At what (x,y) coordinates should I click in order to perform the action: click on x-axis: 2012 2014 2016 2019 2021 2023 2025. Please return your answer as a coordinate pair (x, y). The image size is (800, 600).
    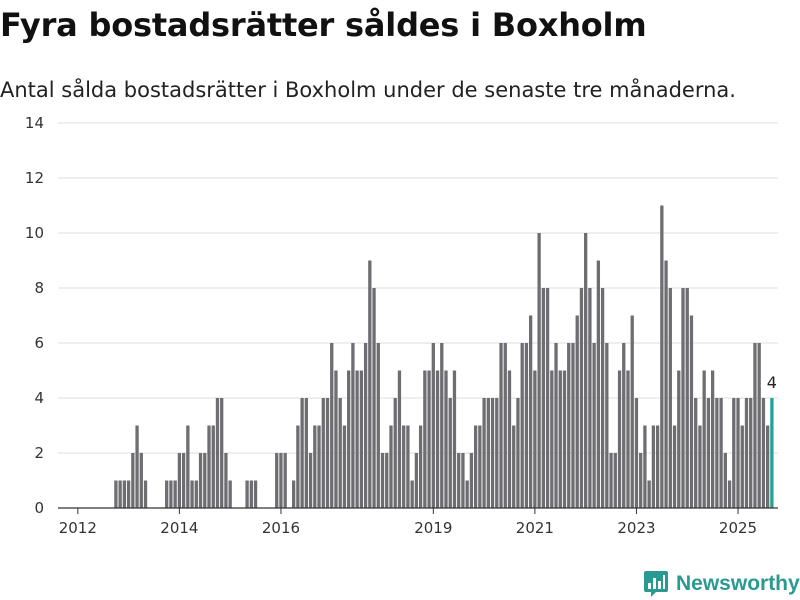
    Looking at the image, I should click on (418, 522).